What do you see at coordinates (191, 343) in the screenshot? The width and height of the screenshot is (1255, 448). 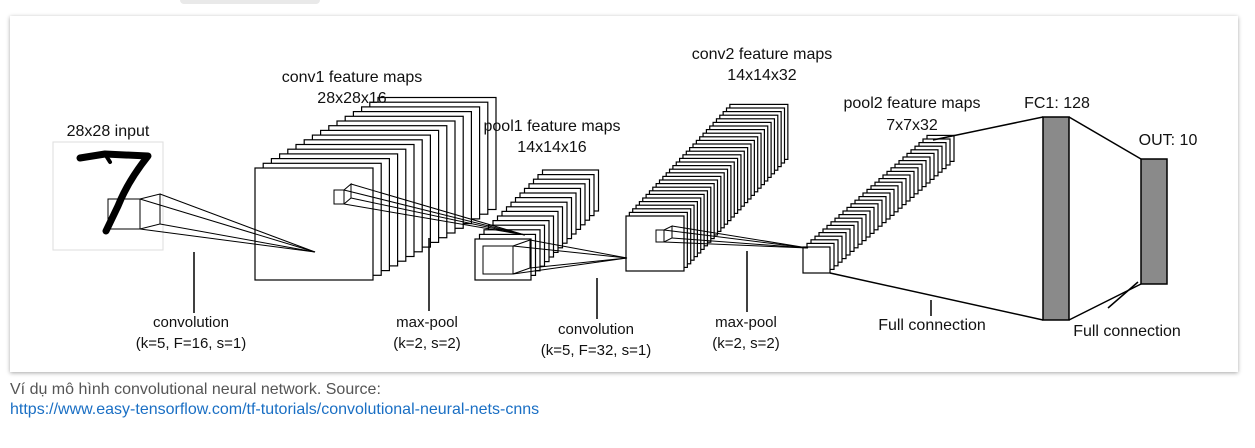 I see `op-conv1-params: (k=5, F=16, s=1)` at bounding box center [191, 343].